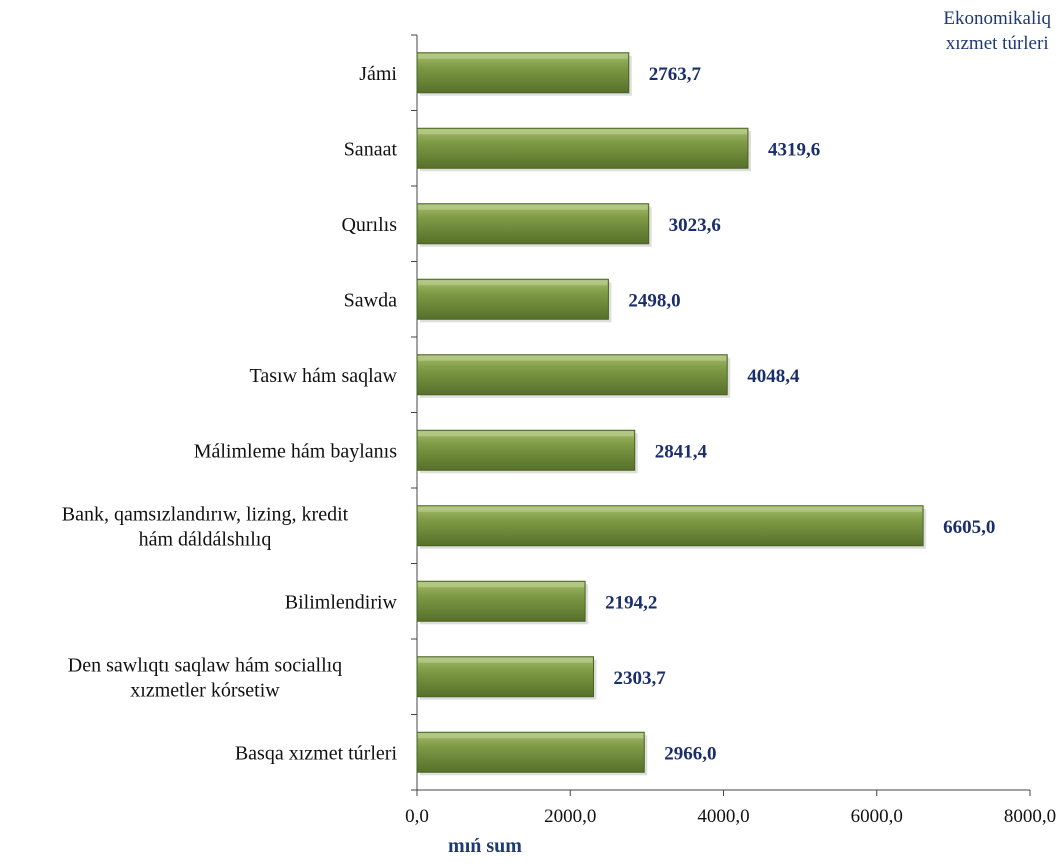  Describe the element at coordinates (794, 149) in the screenshot. I see `bar-value-label: 4319,6` at that location.